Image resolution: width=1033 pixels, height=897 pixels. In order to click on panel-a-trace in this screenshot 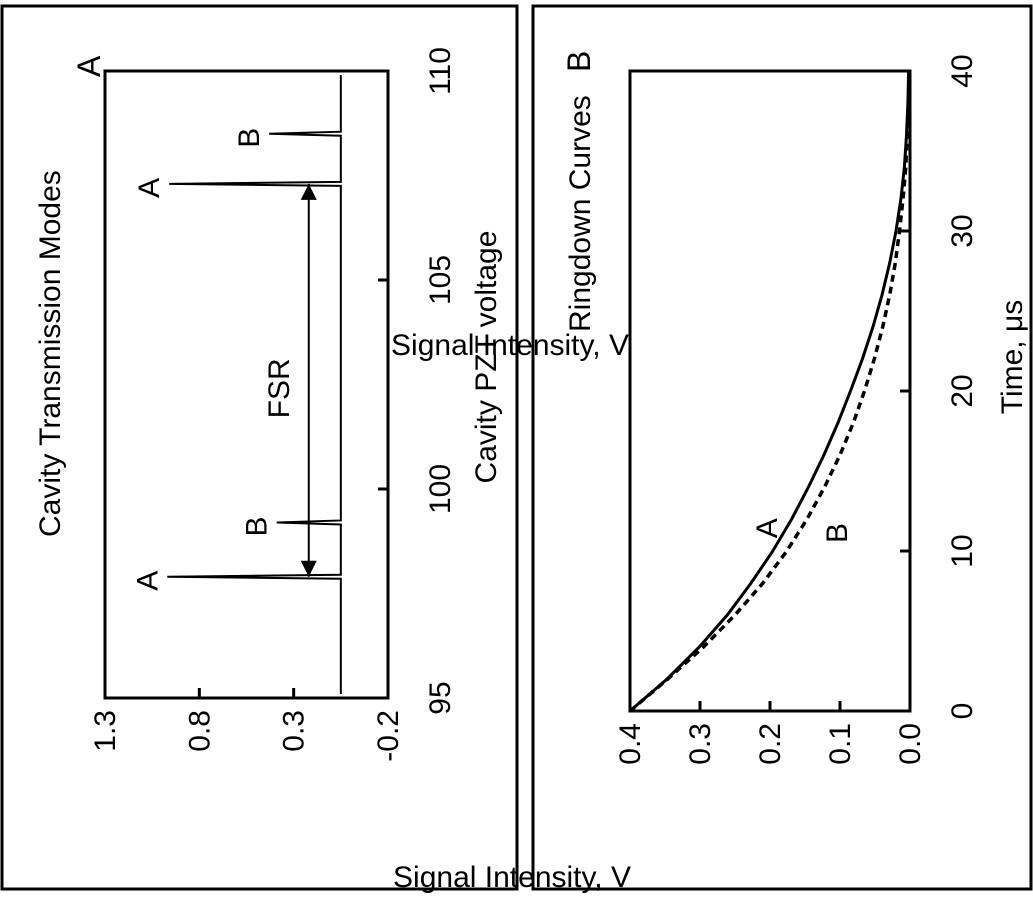, I will do `click(254, 384)`.